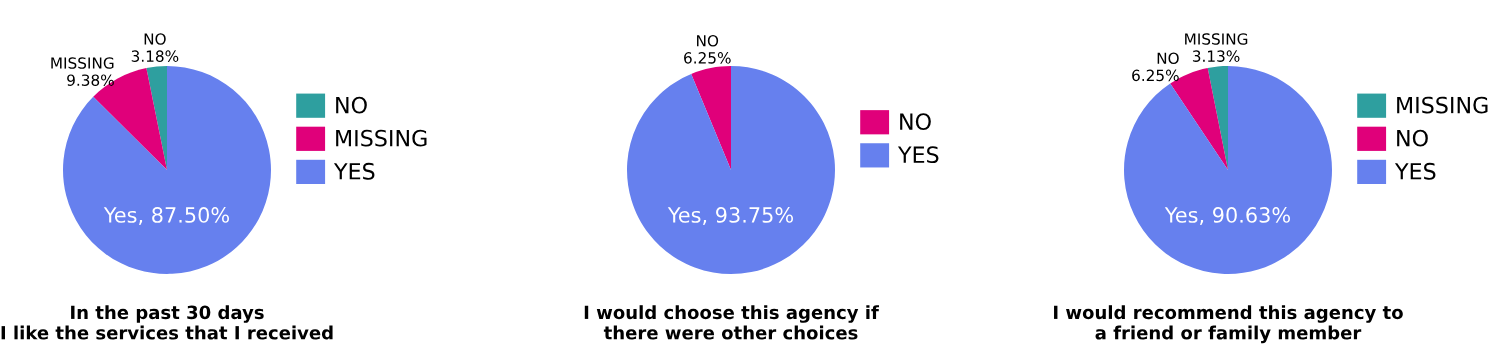 The image size is (1500, 360). What do you see at coordinates (1227, 216) in the screenshot?
I see `data-label: Yes, 90.63%` at bounding box center [1227, 216].